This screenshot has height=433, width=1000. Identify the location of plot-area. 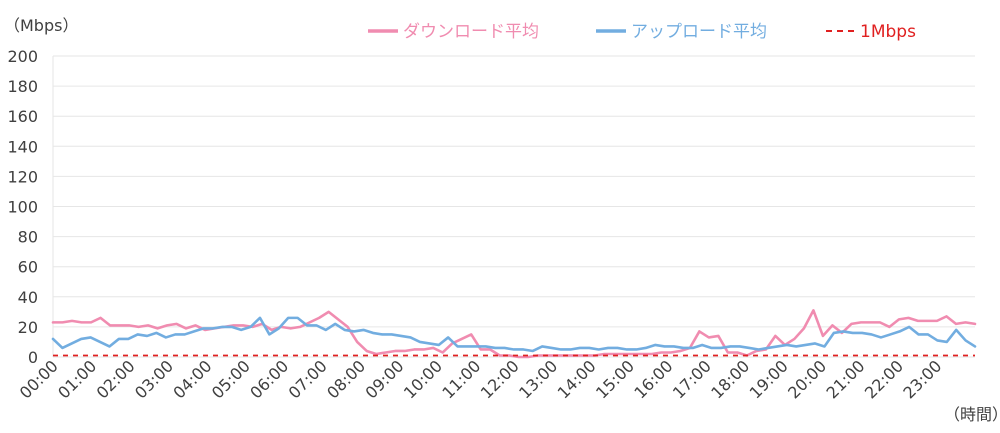
(514, 334).